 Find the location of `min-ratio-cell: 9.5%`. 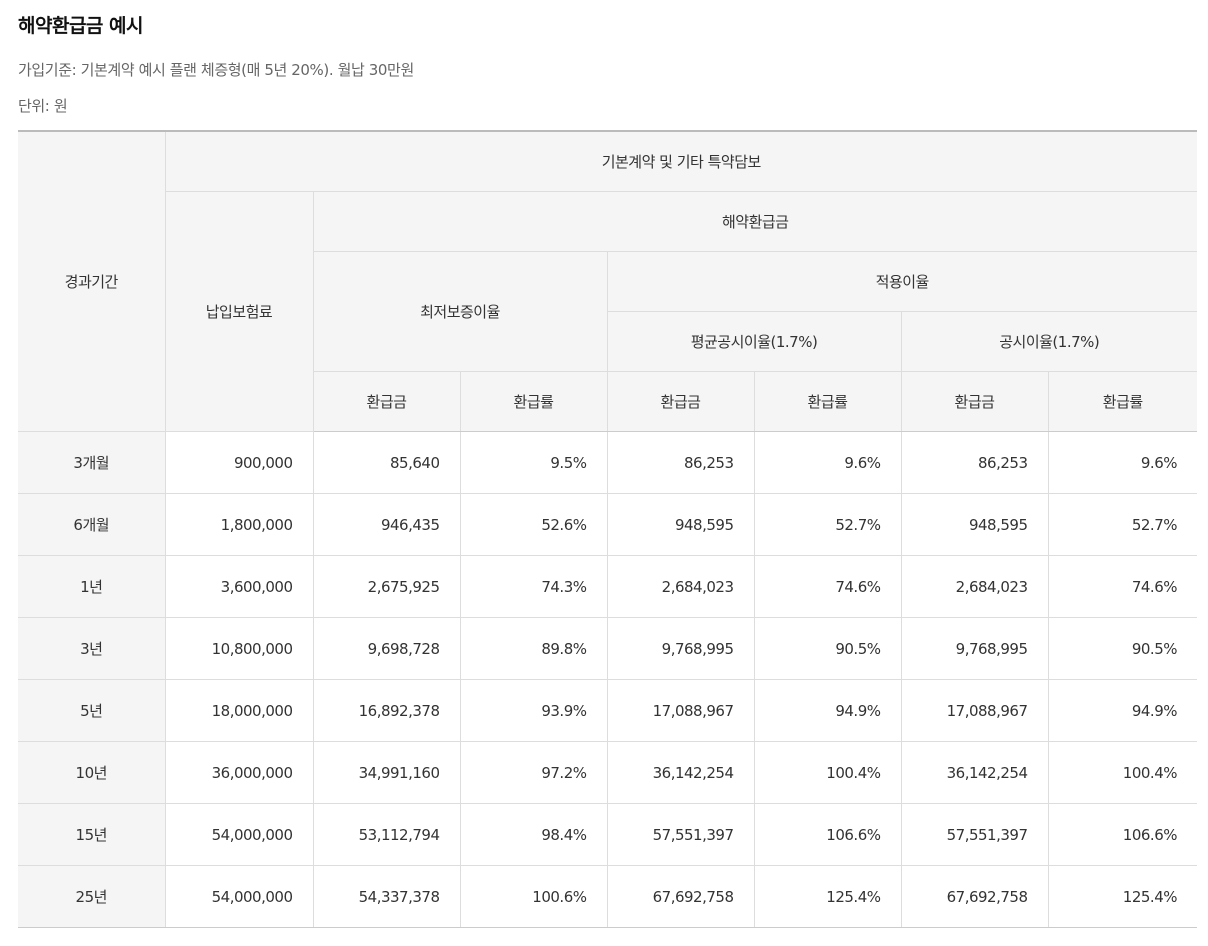

min-ratio-cell: 9.5% is located at coordinates (533, 462).